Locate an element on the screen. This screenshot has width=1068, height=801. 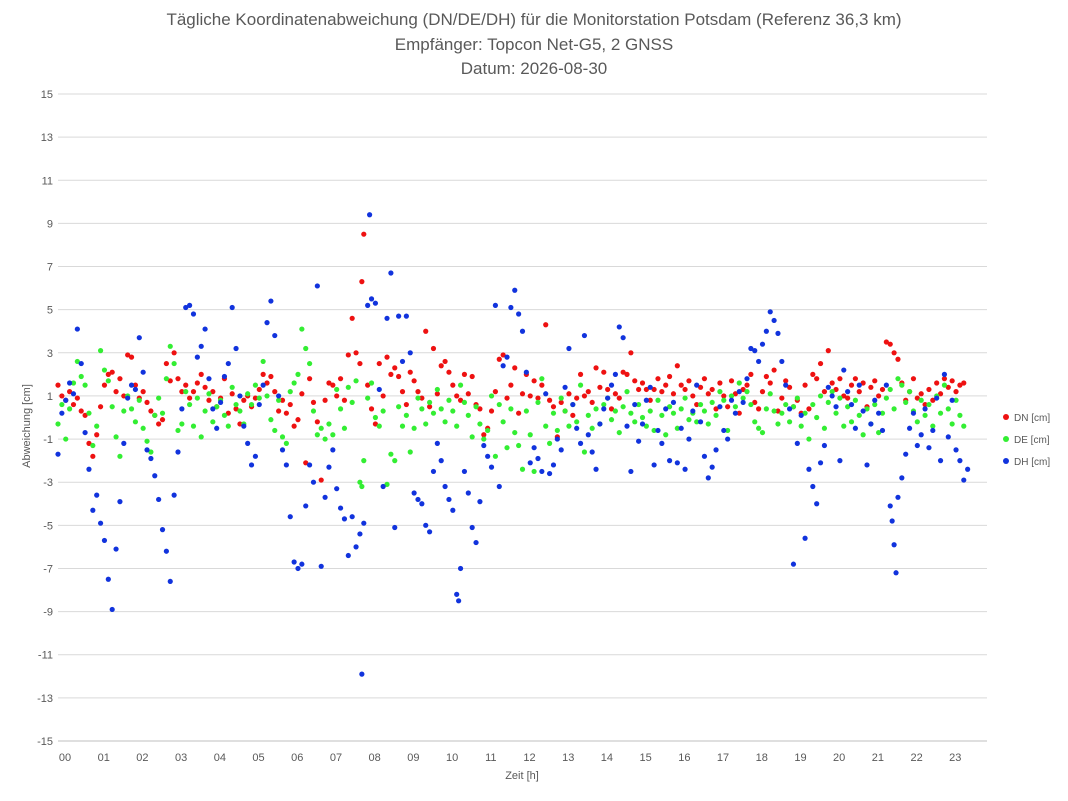
x-tick-label: 02 is located at coordinates (142, 758).